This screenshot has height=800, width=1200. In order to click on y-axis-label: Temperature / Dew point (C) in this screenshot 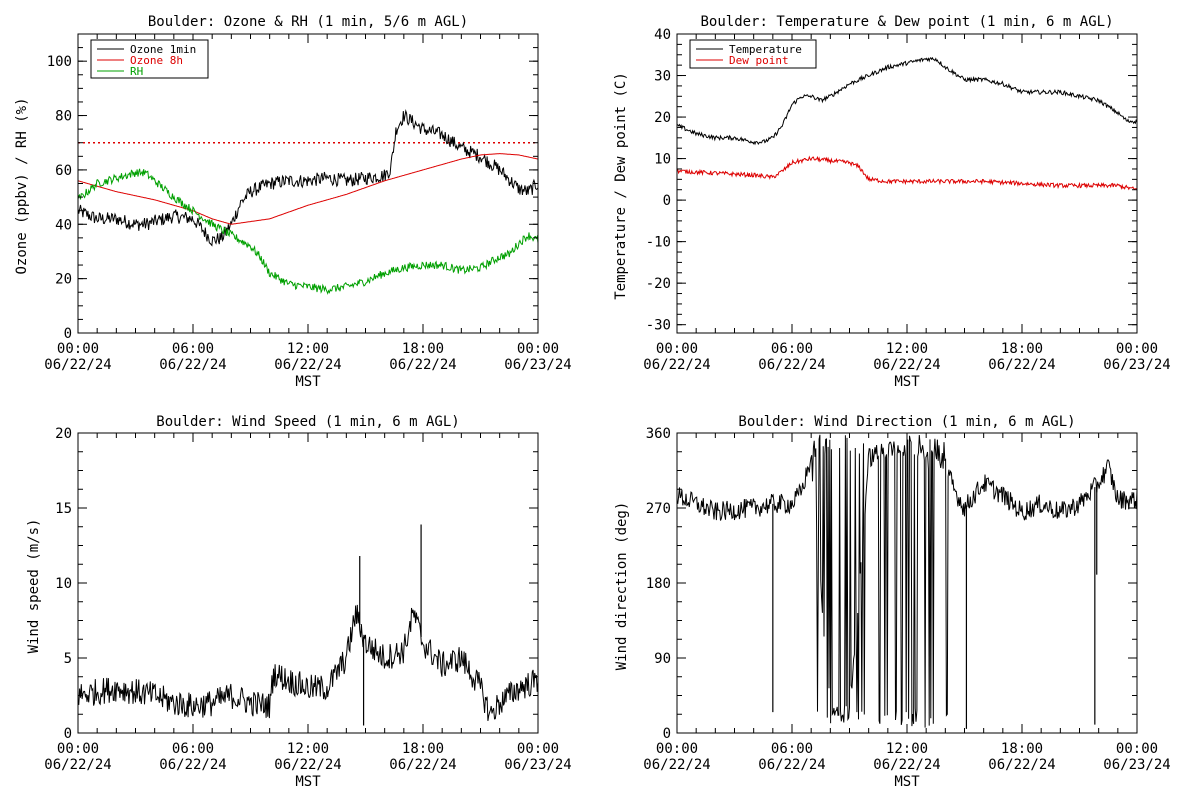, I will do `click(621, 186)`.